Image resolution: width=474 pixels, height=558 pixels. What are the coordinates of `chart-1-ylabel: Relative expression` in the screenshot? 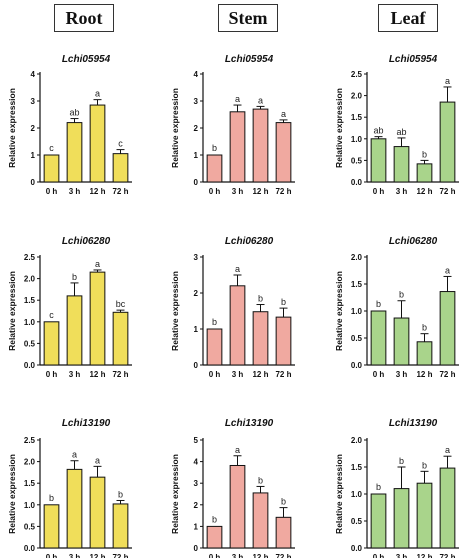 It's located at (12, 128).